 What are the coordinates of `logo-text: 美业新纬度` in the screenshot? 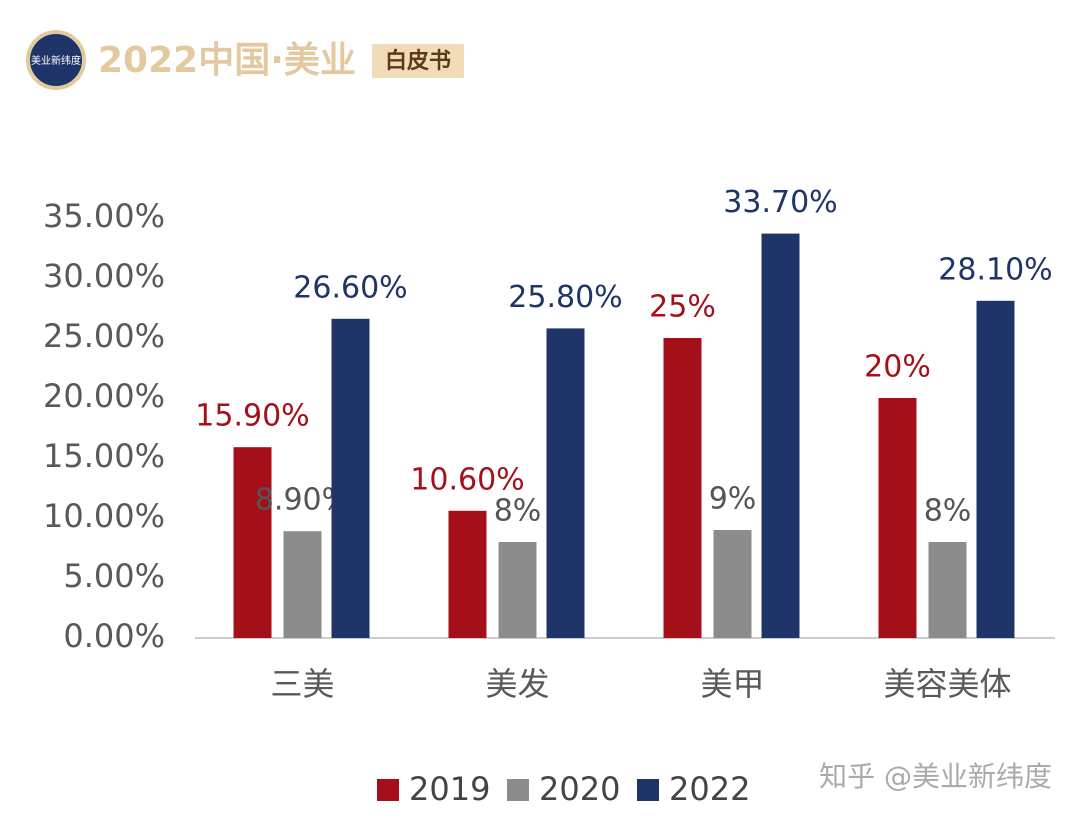 It's located at (56, 60).